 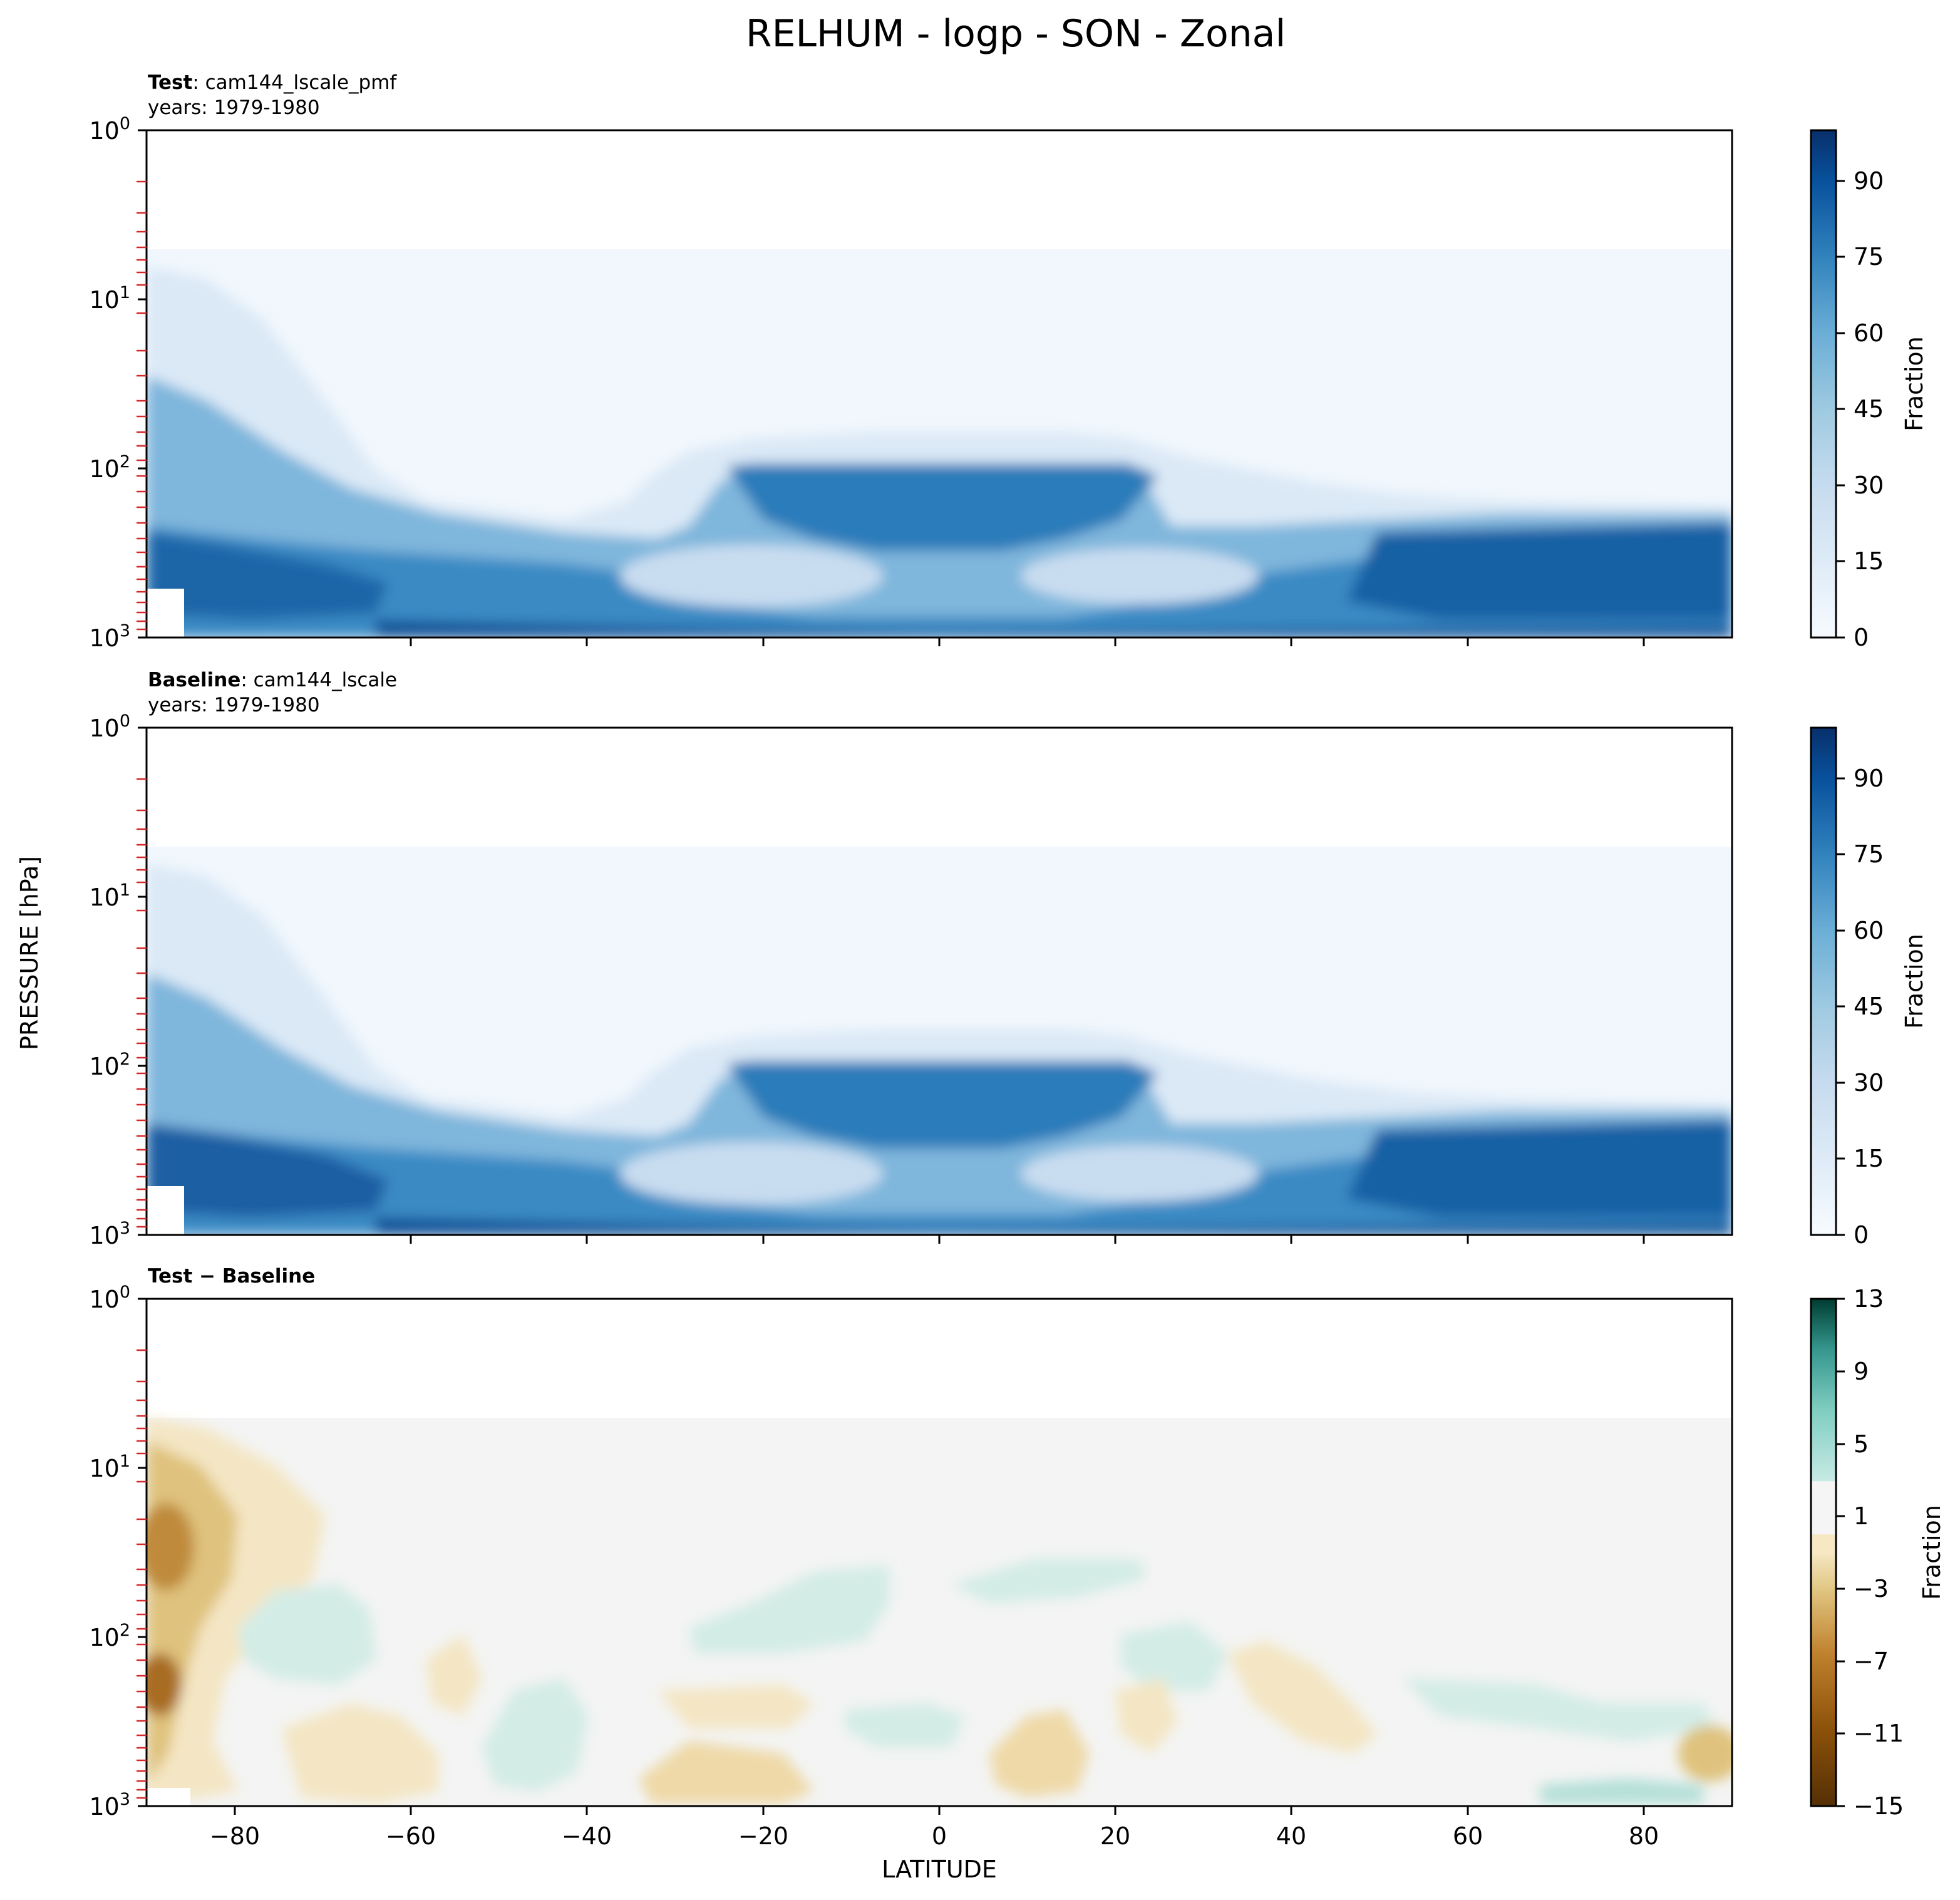 What do you see at coordinates (109, 980) in the screenshot?
I see `panel-baseline-ytick-labels: 10⁰ 10¹ 10² 10³` at bounding box center [109, 980].